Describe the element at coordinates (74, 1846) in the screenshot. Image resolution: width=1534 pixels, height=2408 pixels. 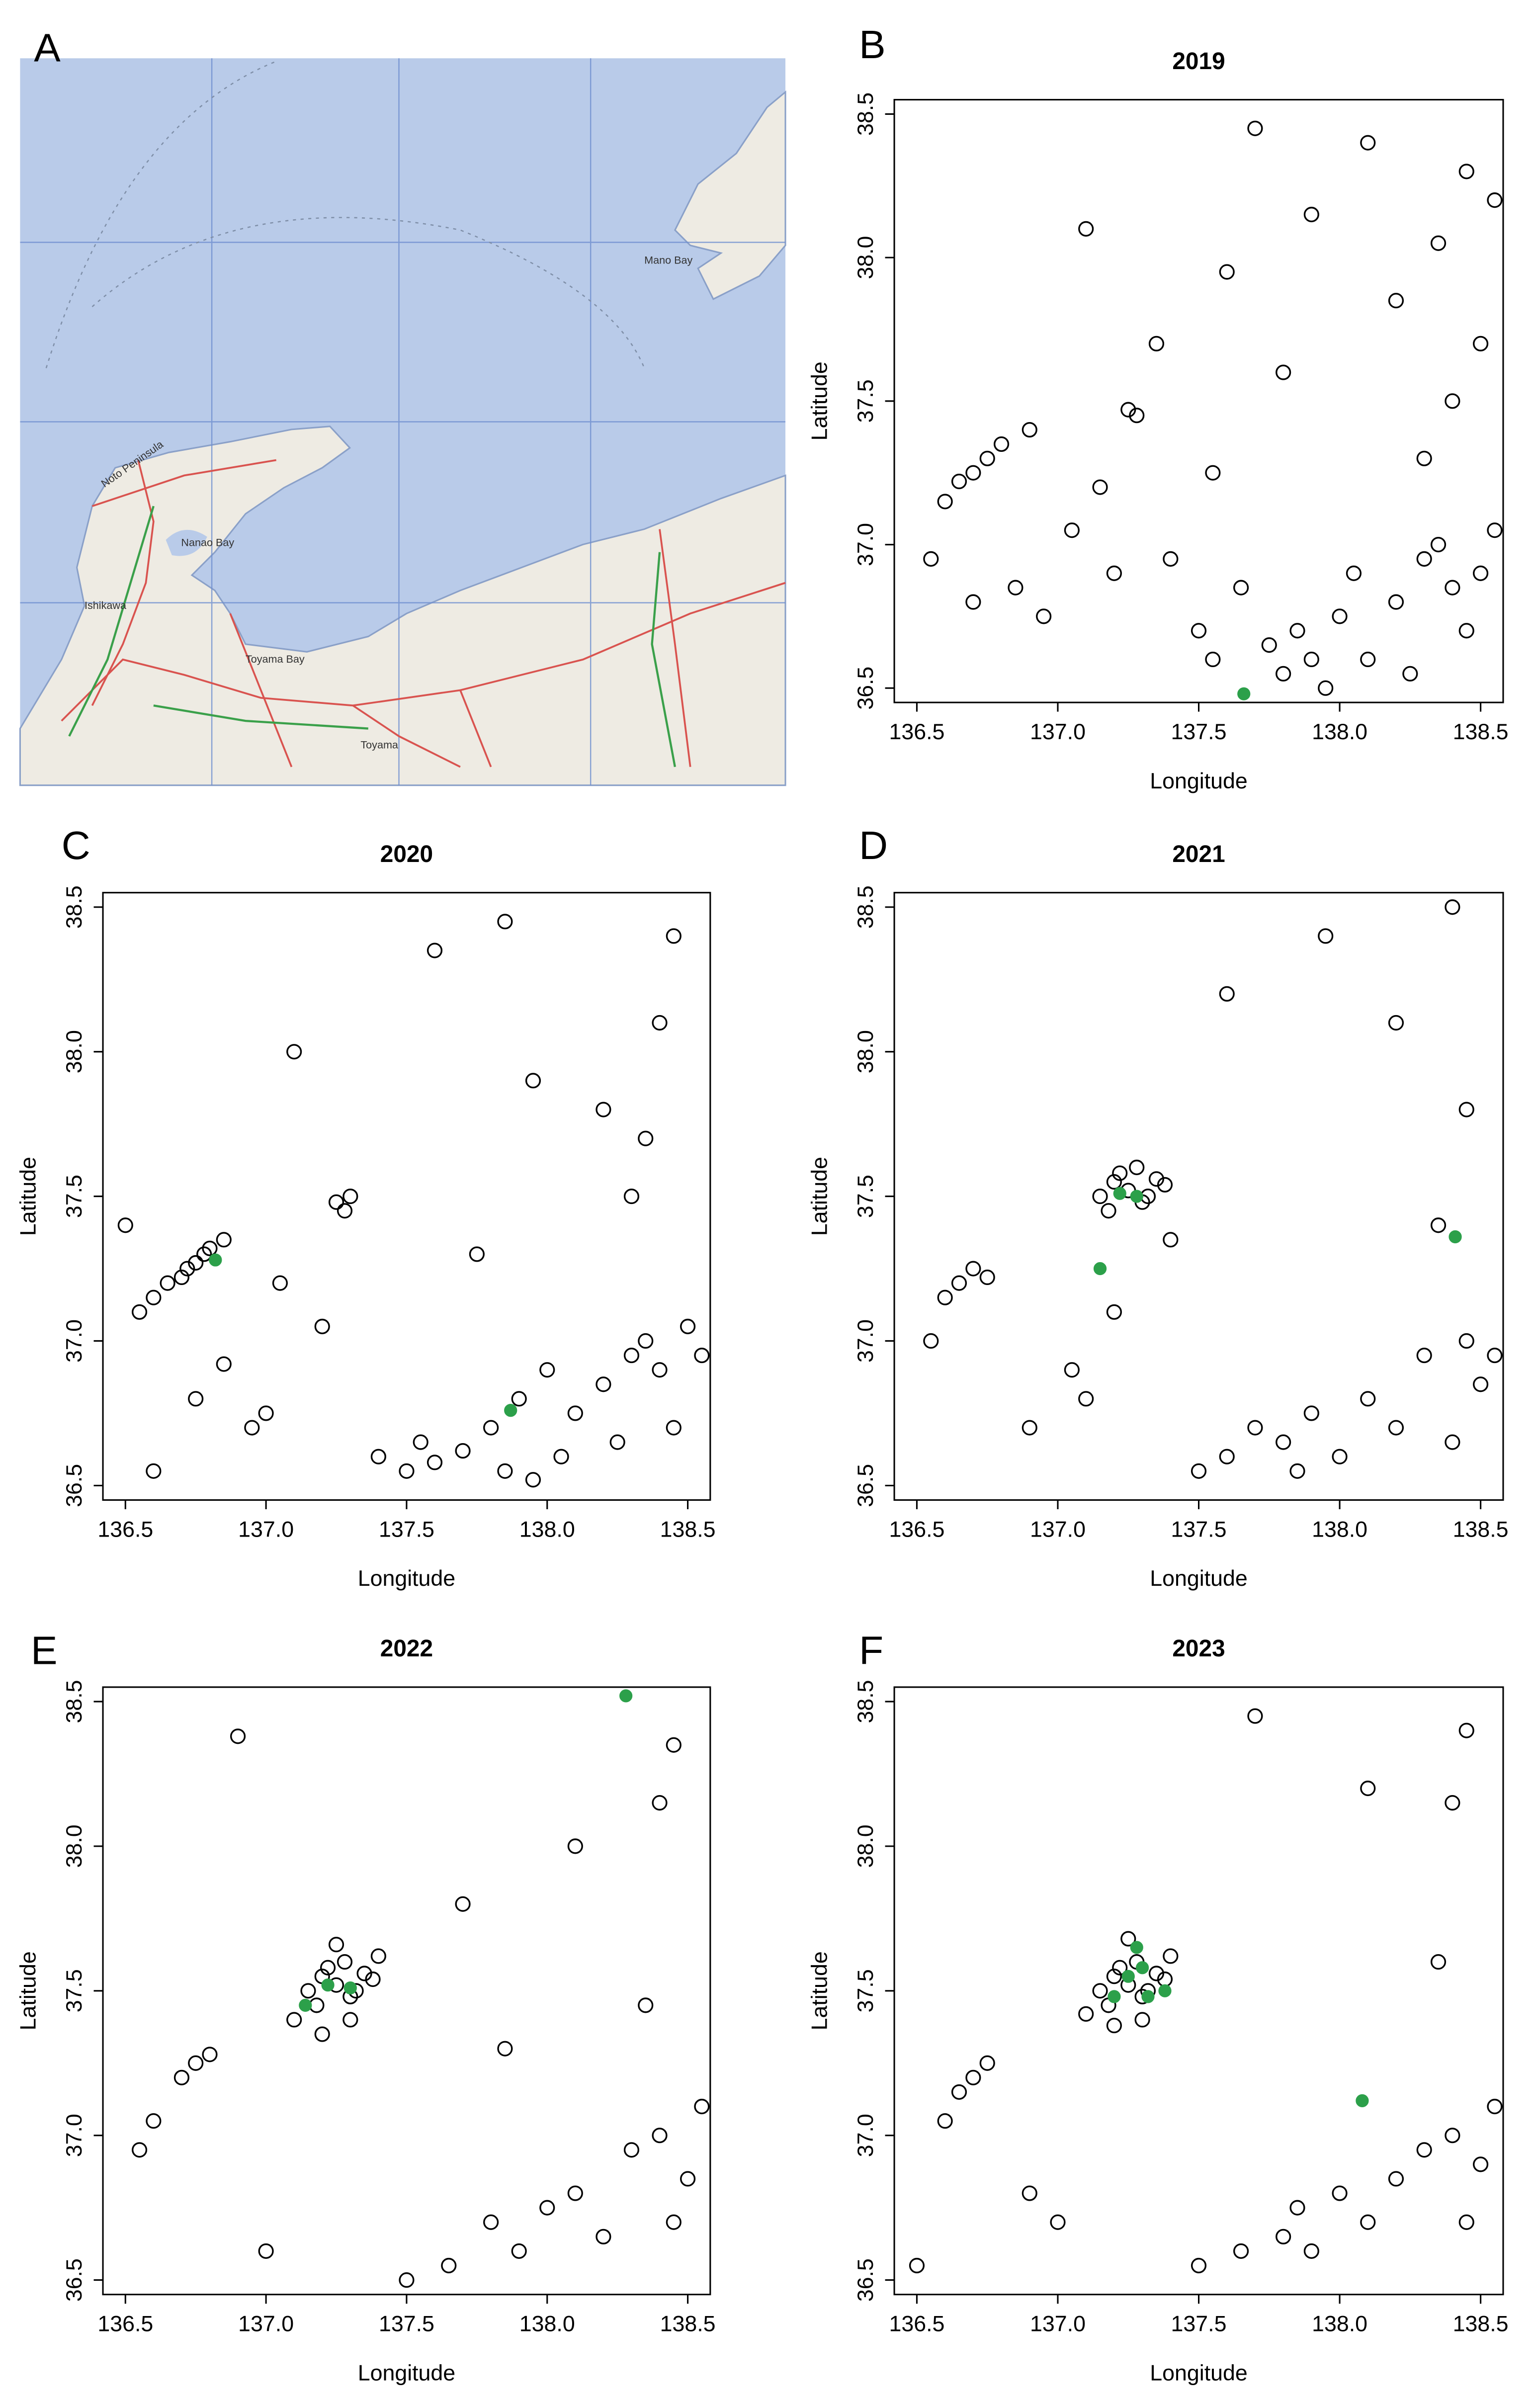
I see `y-tick-label: 38.0` at that location.